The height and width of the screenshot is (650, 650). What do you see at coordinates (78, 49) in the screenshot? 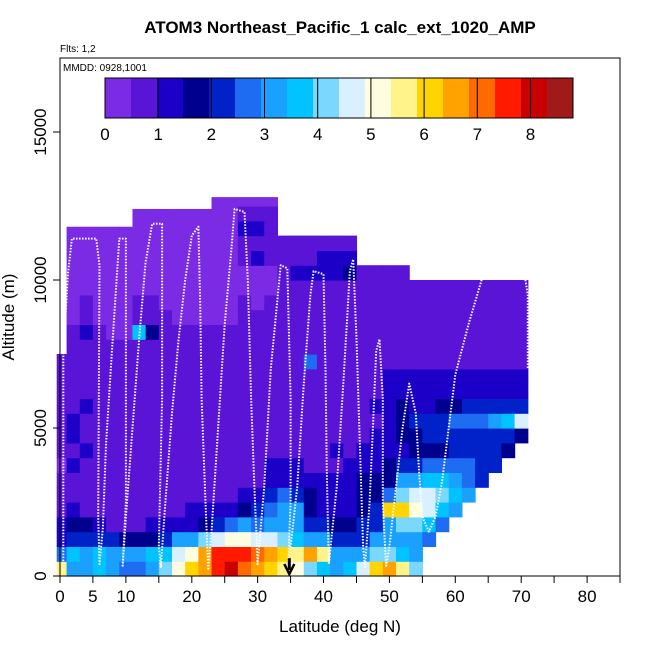
I see `flights-label: Flts: 1,2` at bounding box center [78, 49].